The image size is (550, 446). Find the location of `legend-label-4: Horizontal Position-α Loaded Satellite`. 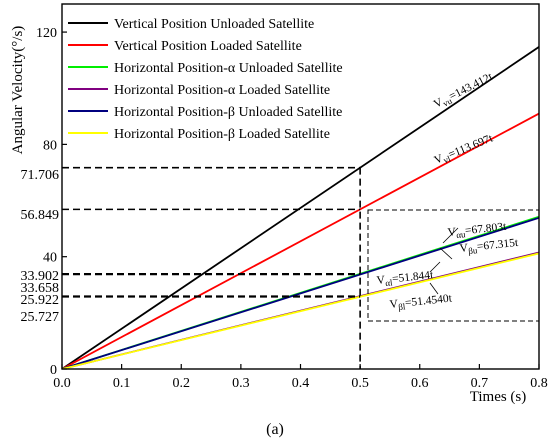

legend-label-4: Horizontal Position-α Loaded Satellite is located at coordinates (222, 90).